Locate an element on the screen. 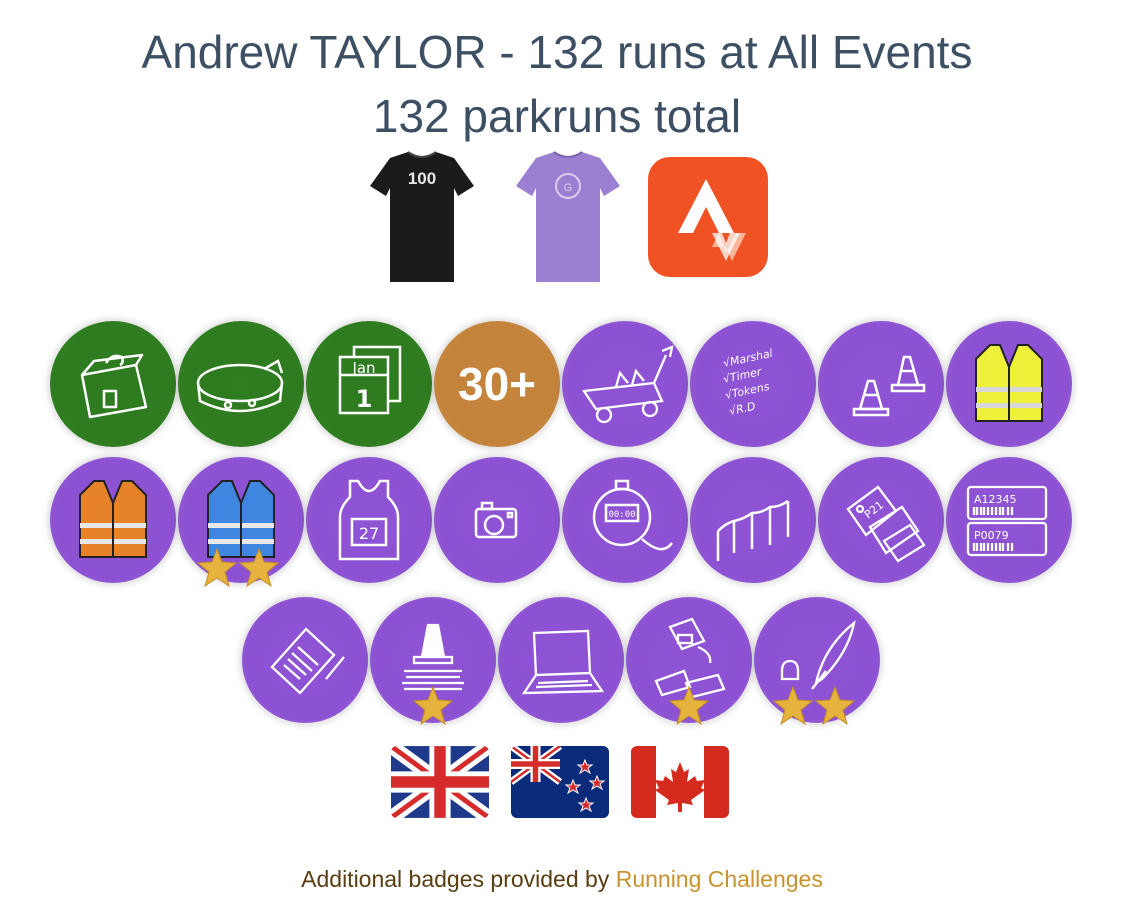 This screenshot has height=916, width=1124. yellow-vest-badge-icon is located at coordinates (1009, 384).